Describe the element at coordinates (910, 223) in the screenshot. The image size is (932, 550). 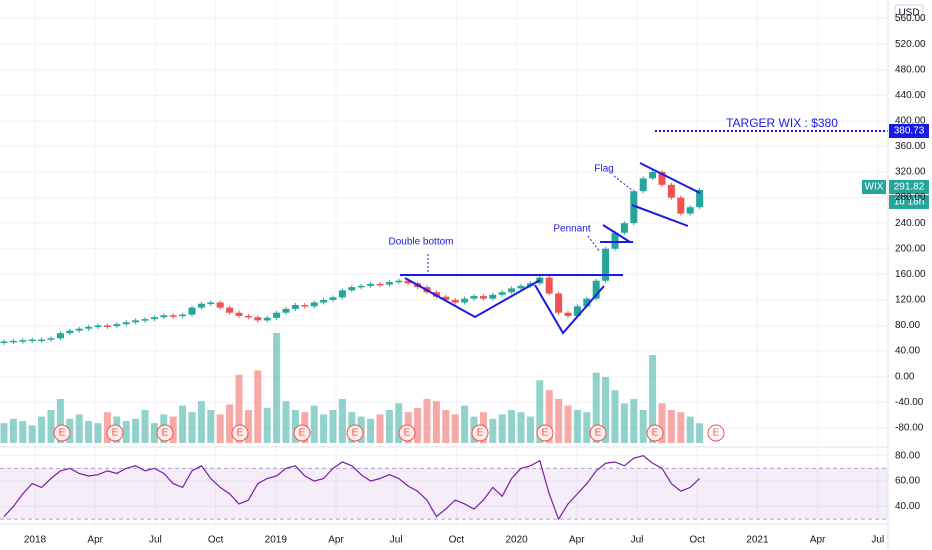
I see `y-tick-label: 240.00` at that location.